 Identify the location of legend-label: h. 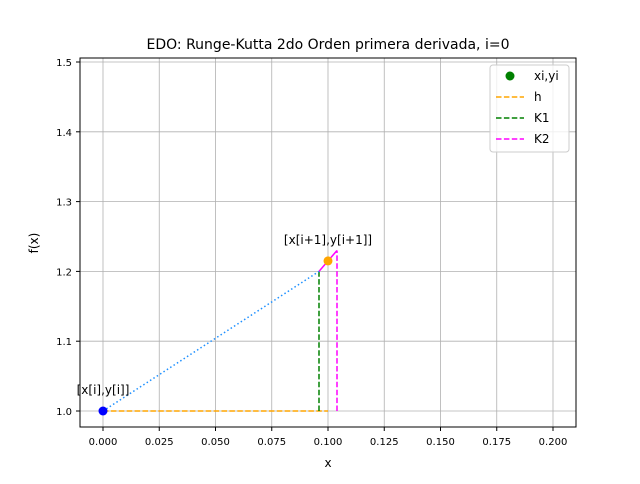
(538, 97).